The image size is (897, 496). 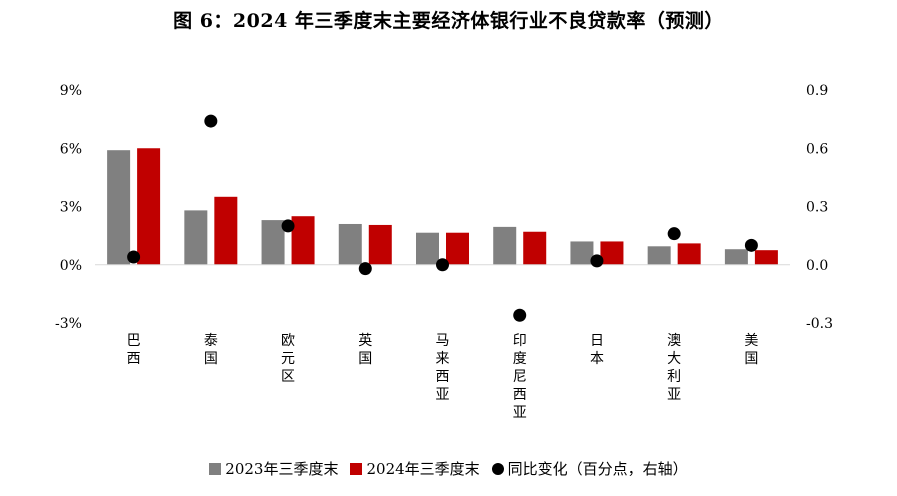 I want to click on legend-item: 2024年三季度末, so click(x=415, y=468).